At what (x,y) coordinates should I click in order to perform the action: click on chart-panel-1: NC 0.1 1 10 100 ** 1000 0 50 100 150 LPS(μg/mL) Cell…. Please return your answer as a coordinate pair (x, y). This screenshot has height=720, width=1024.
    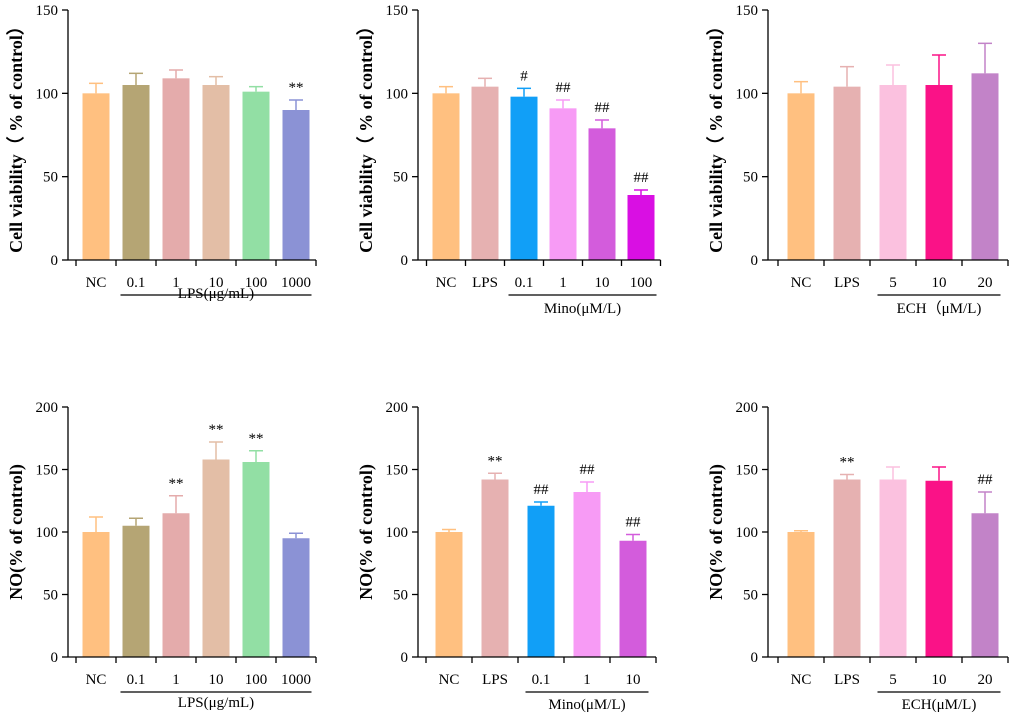
    Looking at the image, I should click on (161, 152).